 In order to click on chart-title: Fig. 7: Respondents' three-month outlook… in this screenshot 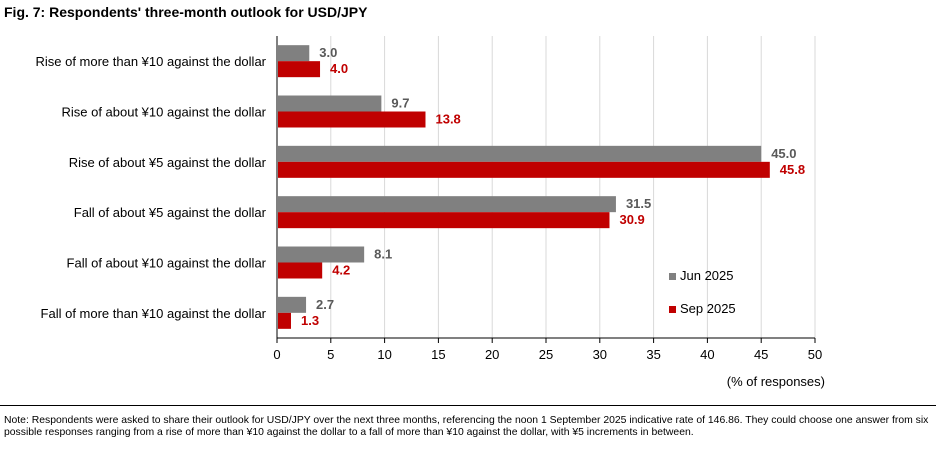, I will do `click(186, 12)`.